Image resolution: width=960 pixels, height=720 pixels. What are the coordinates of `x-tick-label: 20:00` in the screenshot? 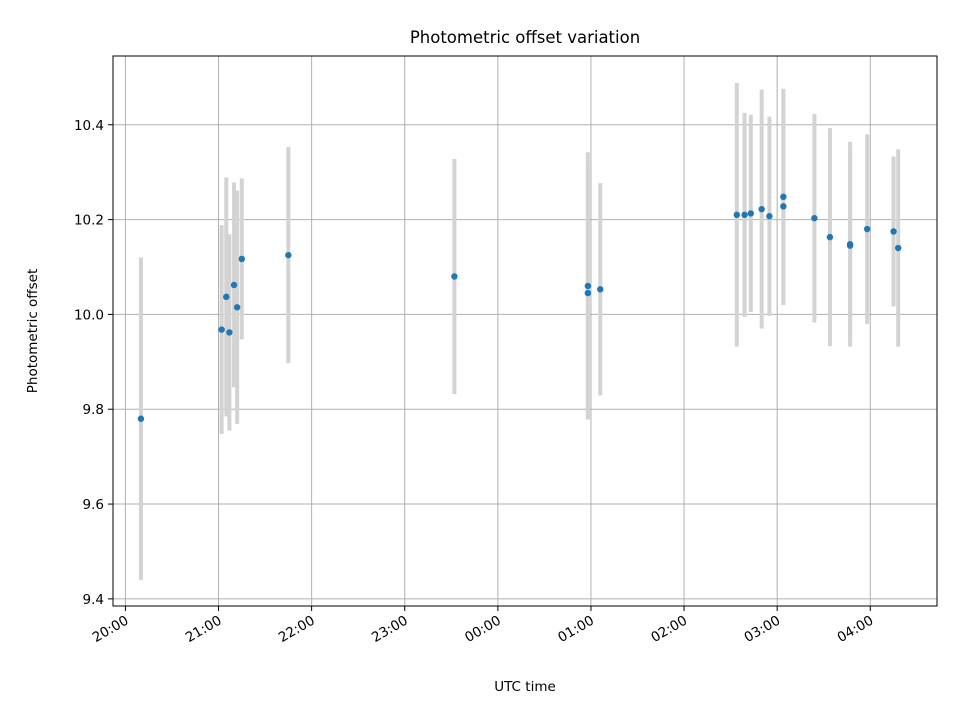 It's located at (111, 629).